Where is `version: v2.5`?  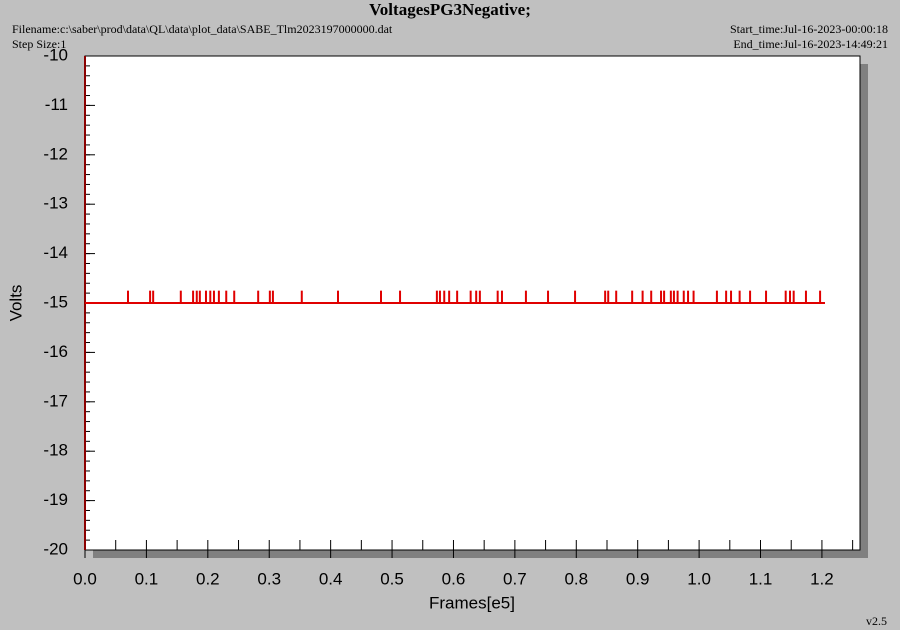
version: v2.5 is located at coordinates (876, 621).